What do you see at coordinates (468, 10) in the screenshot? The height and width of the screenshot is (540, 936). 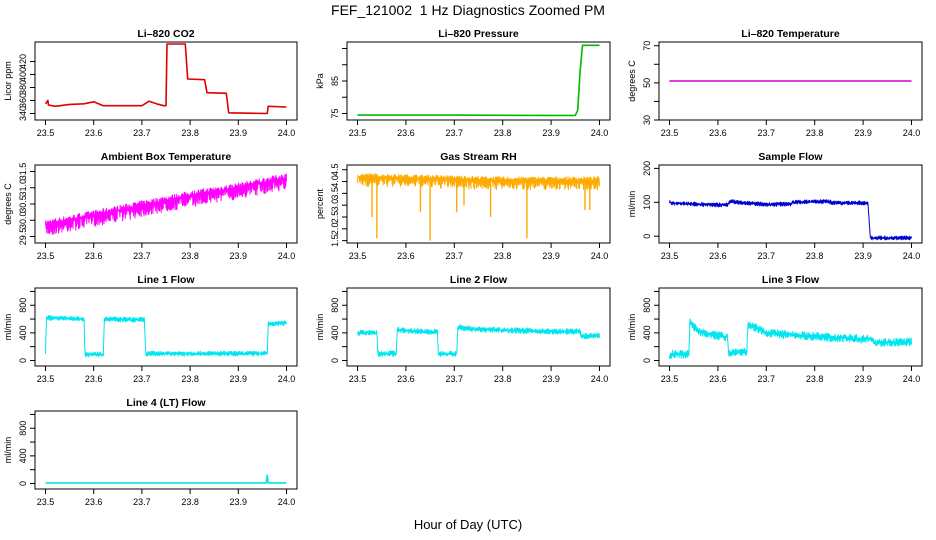 I see `main-title: FEF_121002 1 Hz Diagnostics Zoomed PM` at bounding box center [468, 10].